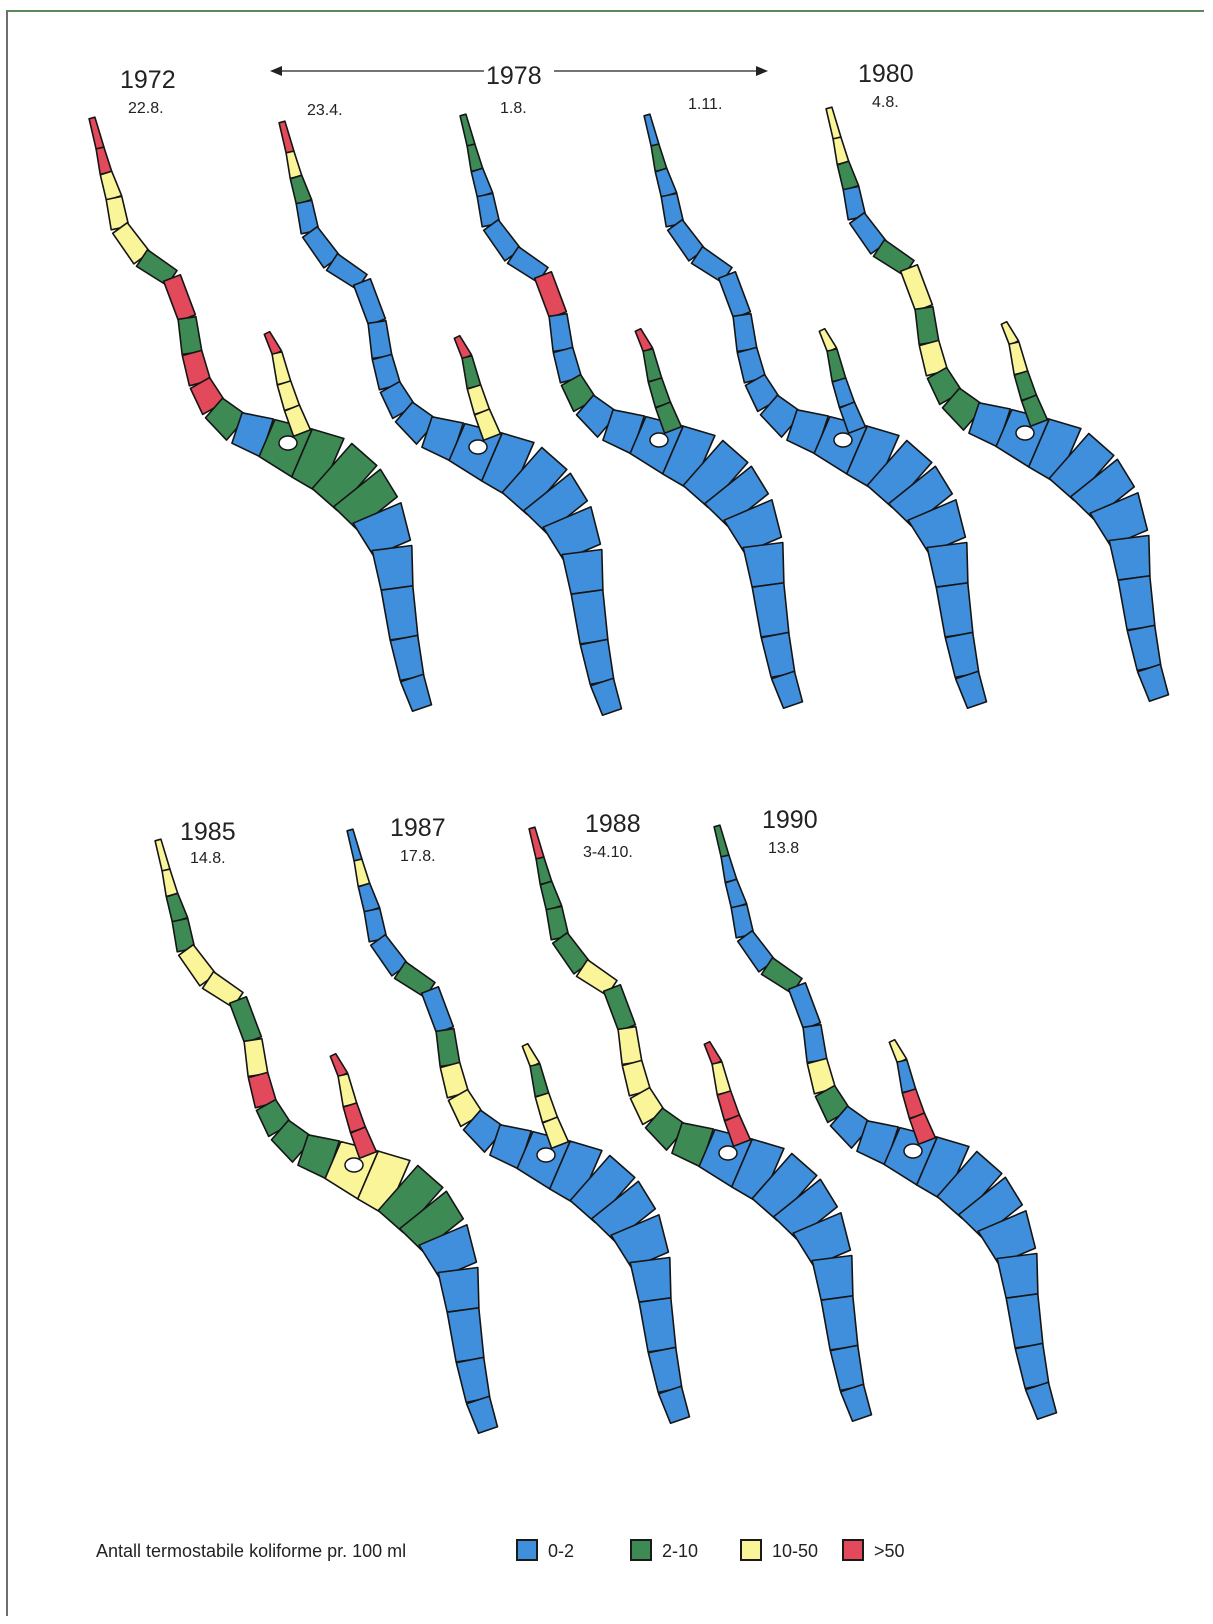 The height and width of the screenshot is (1624, 1213). Describe the element at coordinates (514, 76) in the screenshot. I see `year-label-1978: 1978` at that location.